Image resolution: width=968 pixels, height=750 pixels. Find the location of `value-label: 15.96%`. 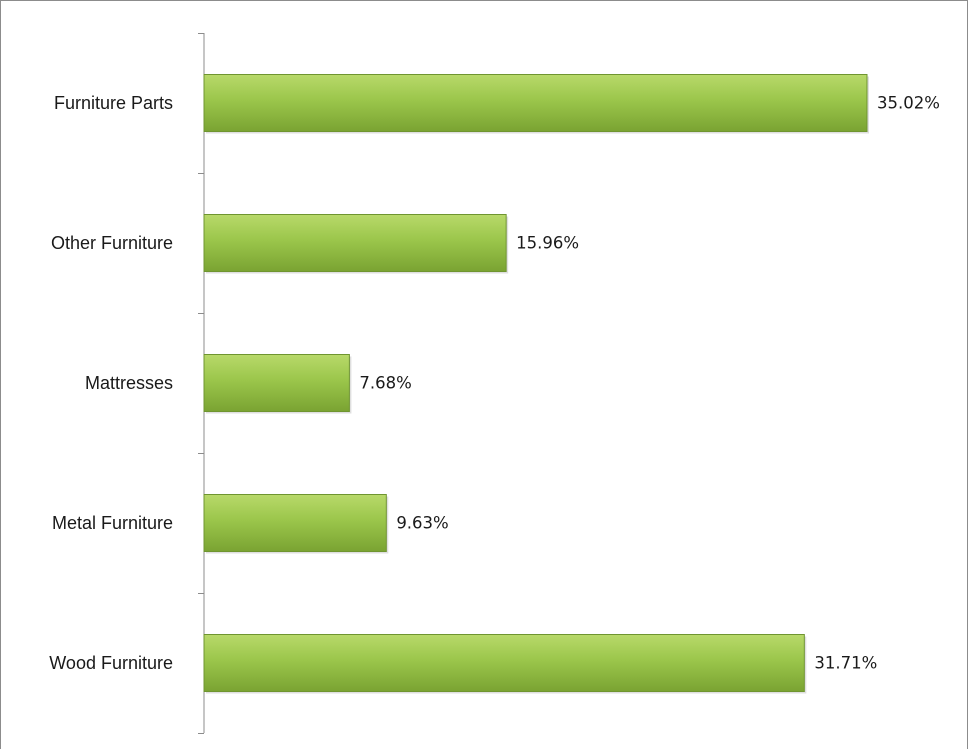

value-label: 15.96% is located at coordinates (547, 243).